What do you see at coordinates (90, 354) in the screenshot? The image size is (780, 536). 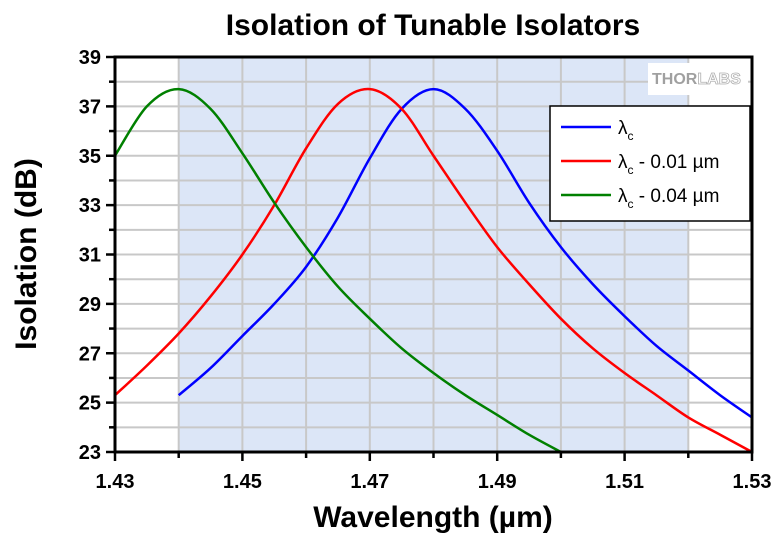 I see `y-tick-label: 27` at bounding box center [90, 354].